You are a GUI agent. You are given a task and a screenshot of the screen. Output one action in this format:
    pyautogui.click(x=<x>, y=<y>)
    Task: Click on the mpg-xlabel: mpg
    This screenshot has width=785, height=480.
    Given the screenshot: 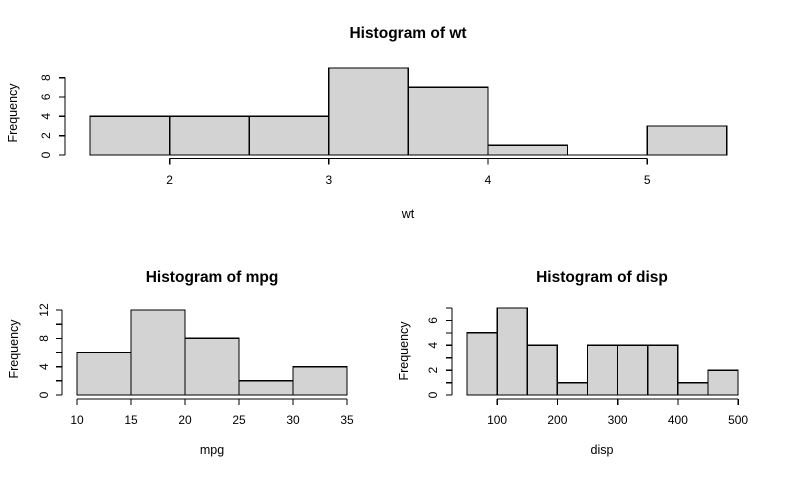 What is the action you would take?
    pyautogui.click(x=212, y=450)
    